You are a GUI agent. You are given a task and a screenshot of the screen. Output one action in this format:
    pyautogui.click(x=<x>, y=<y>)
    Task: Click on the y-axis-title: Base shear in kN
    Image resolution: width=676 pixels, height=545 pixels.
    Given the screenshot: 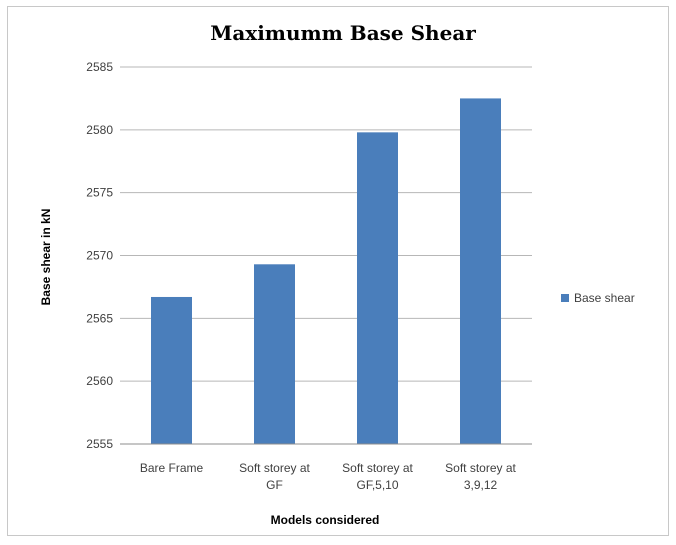 What is the action you would take?
    pyautogui.click(x=46, y=257)
    